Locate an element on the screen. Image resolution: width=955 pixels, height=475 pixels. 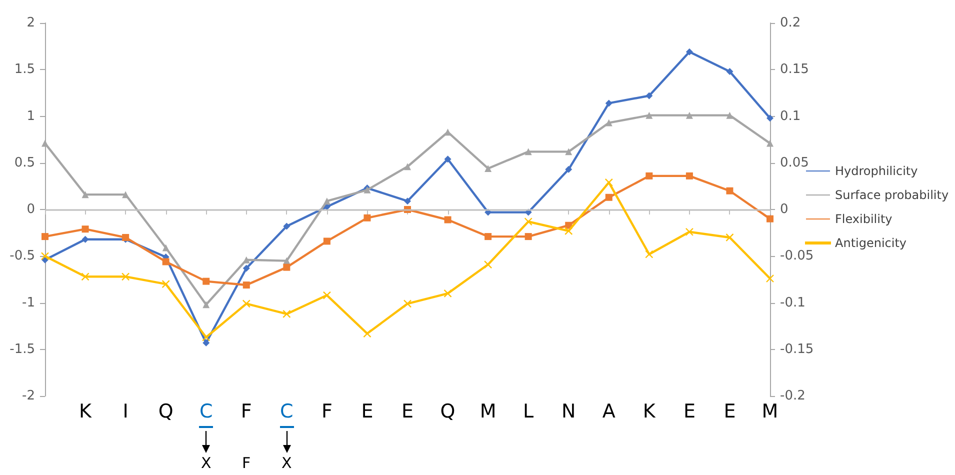
y2-tick-label: 0.2 is located at coordinates (790, 23).